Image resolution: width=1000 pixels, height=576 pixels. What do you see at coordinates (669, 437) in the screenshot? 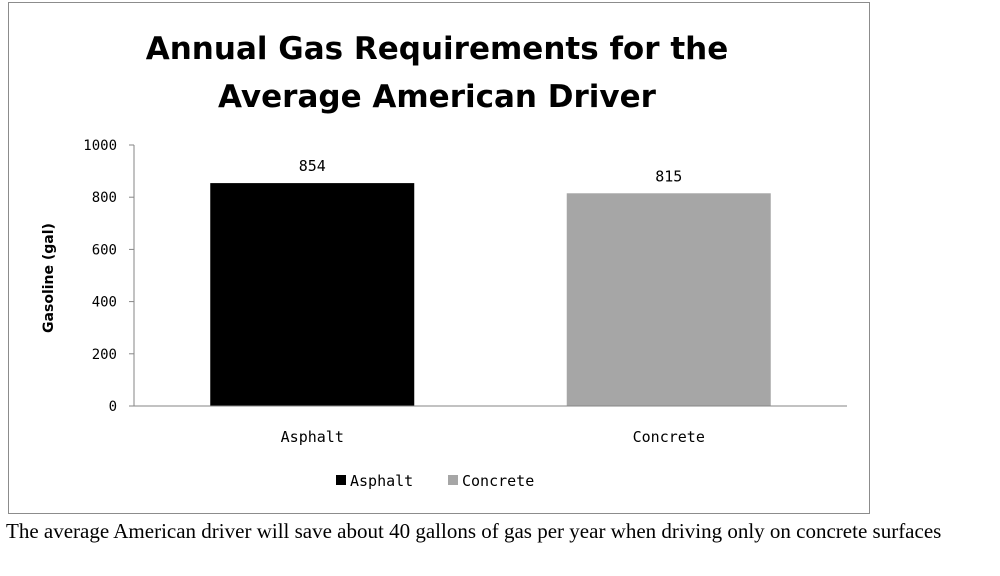
I see `category-label-concrete: Concrete` at bounding box center [669, 437].